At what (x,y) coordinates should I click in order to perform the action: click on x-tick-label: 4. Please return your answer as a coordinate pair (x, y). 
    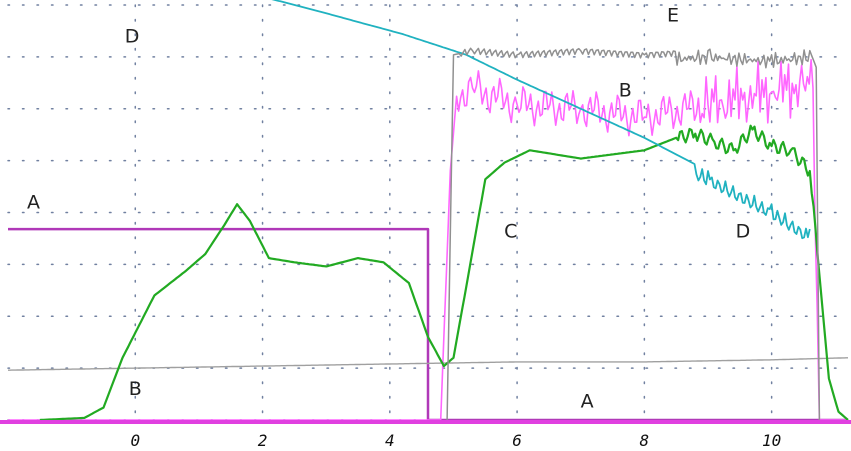
    Looking at the image, I should click on (390, 440).